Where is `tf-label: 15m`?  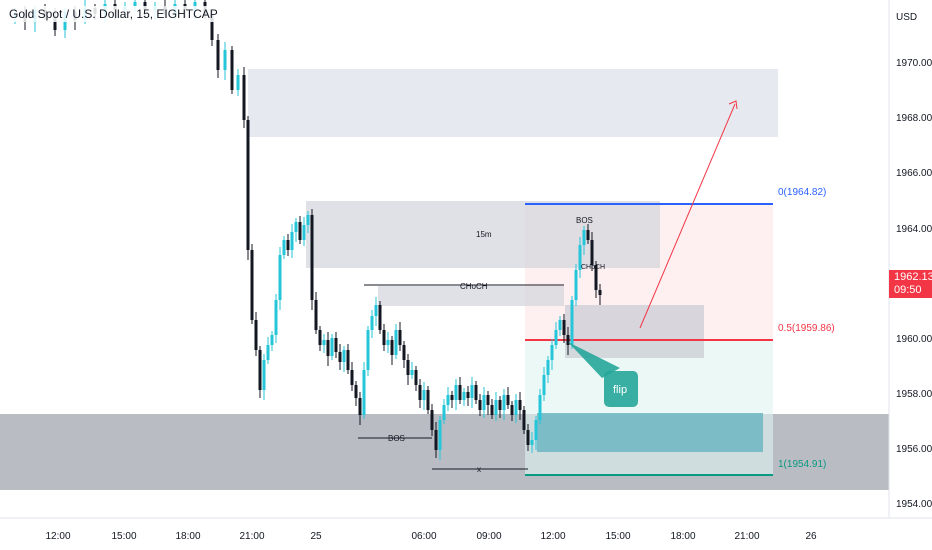 tf-label: 15m is located at coordinates (484, 234).